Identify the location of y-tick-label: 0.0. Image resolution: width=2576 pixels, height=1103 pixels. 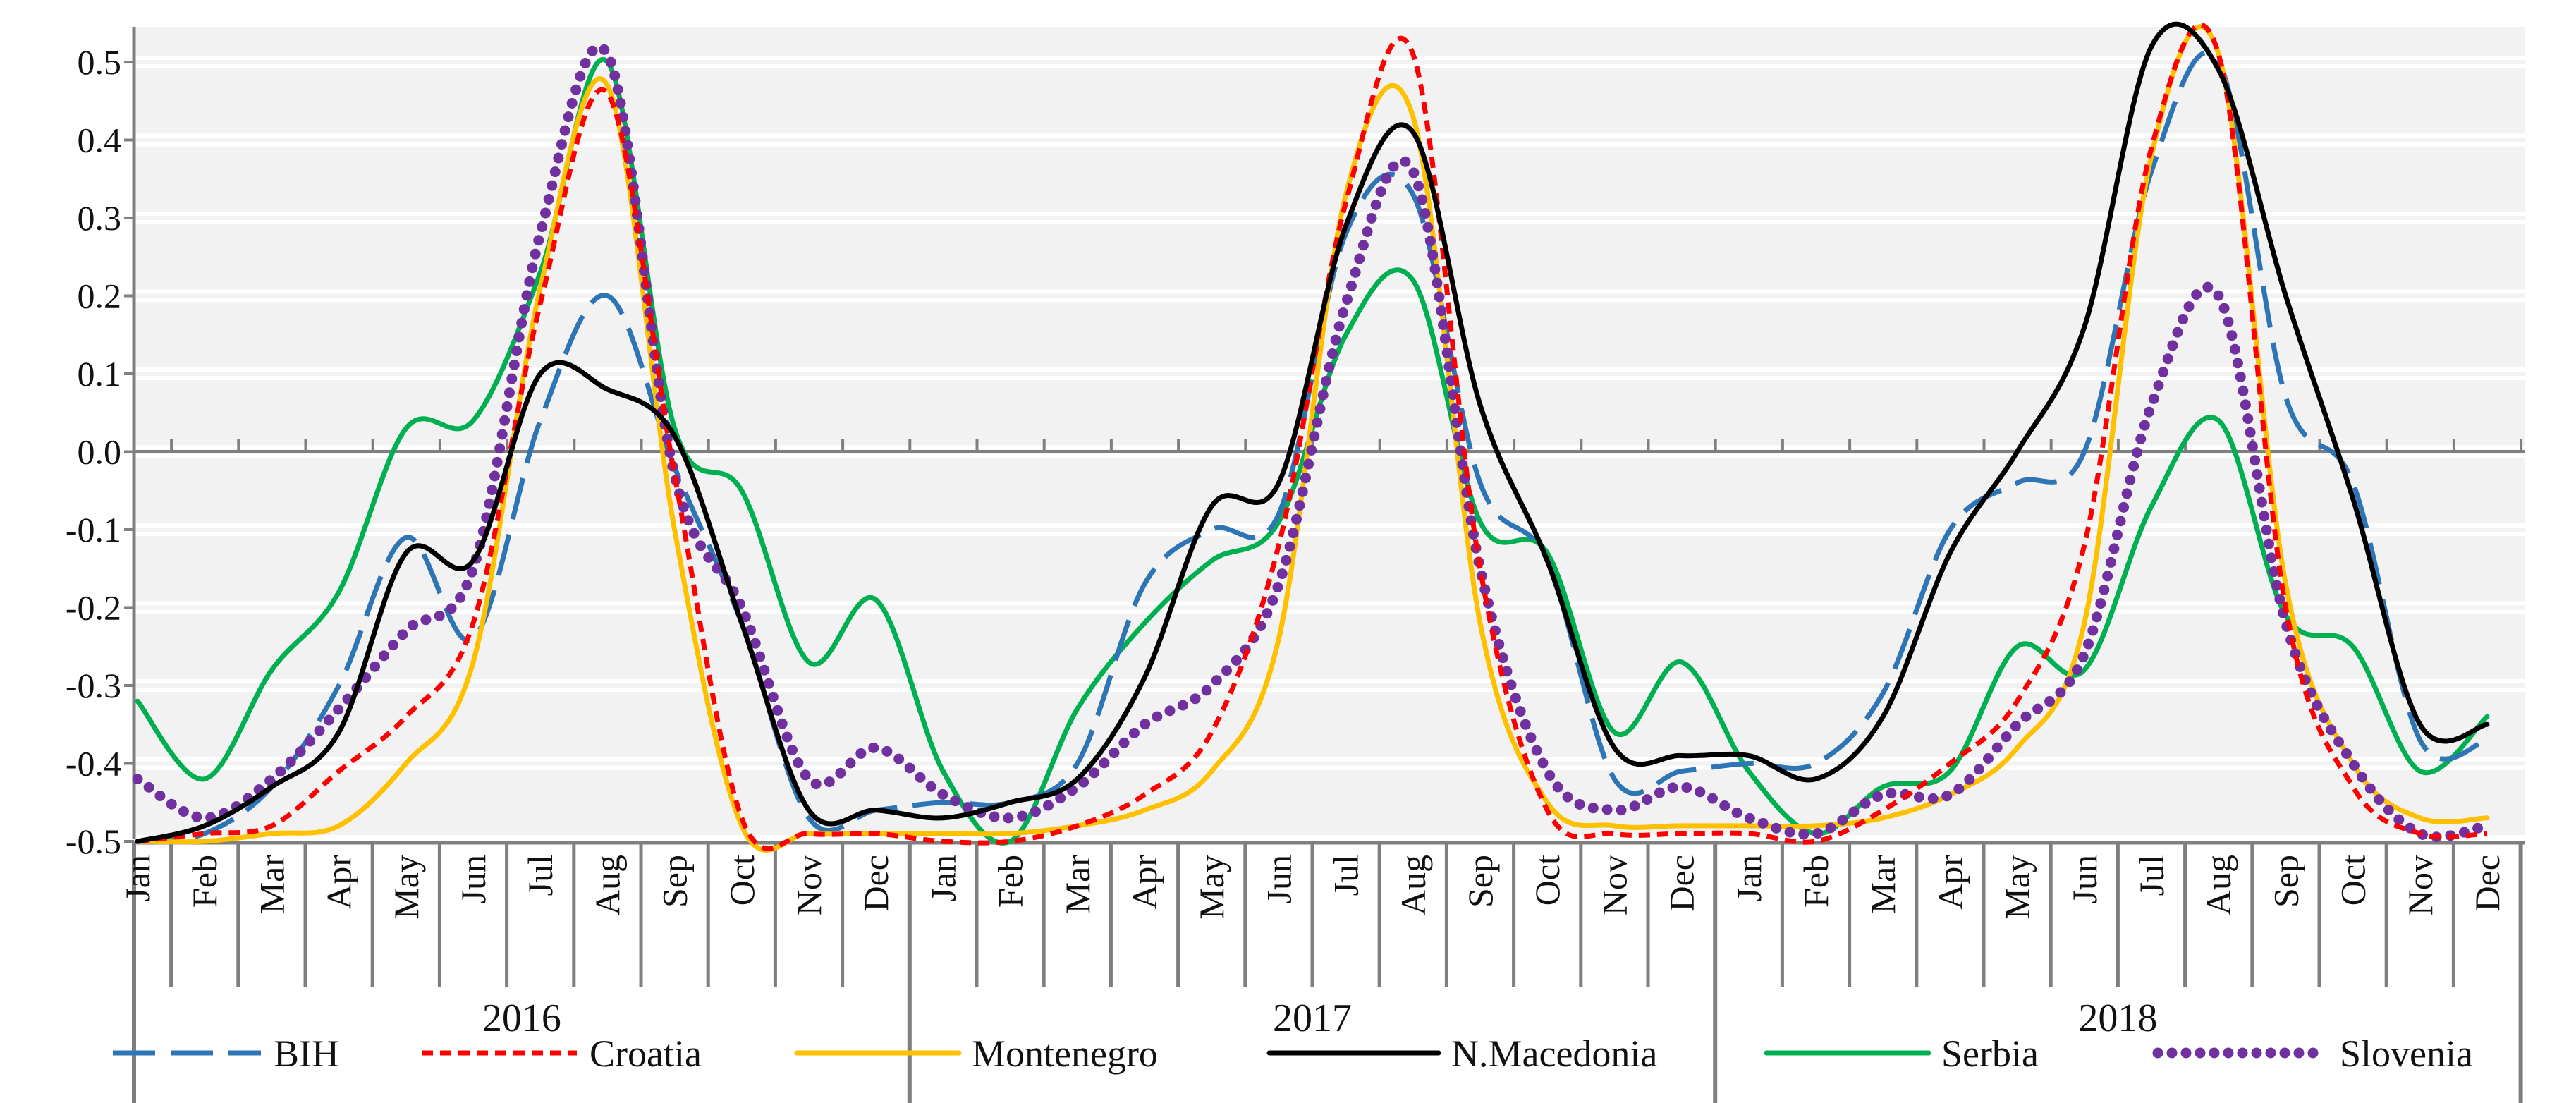
(100, 452).